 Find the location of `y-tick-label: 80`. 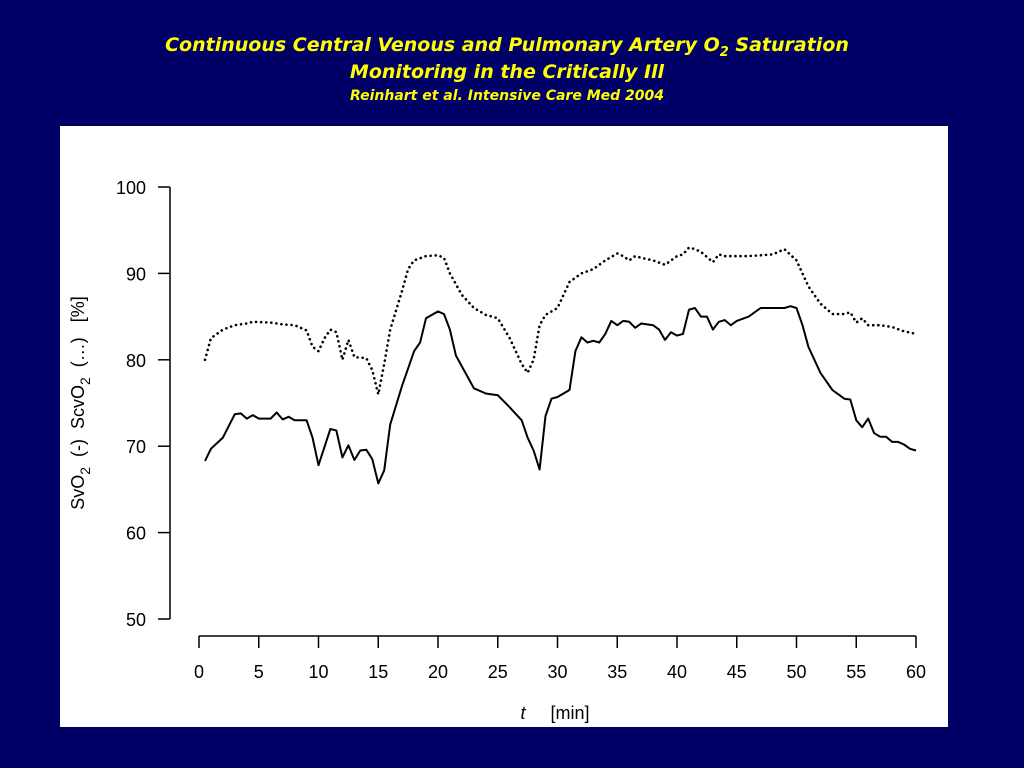

y-tick-label: 80 is located at coordinates (136, 361).